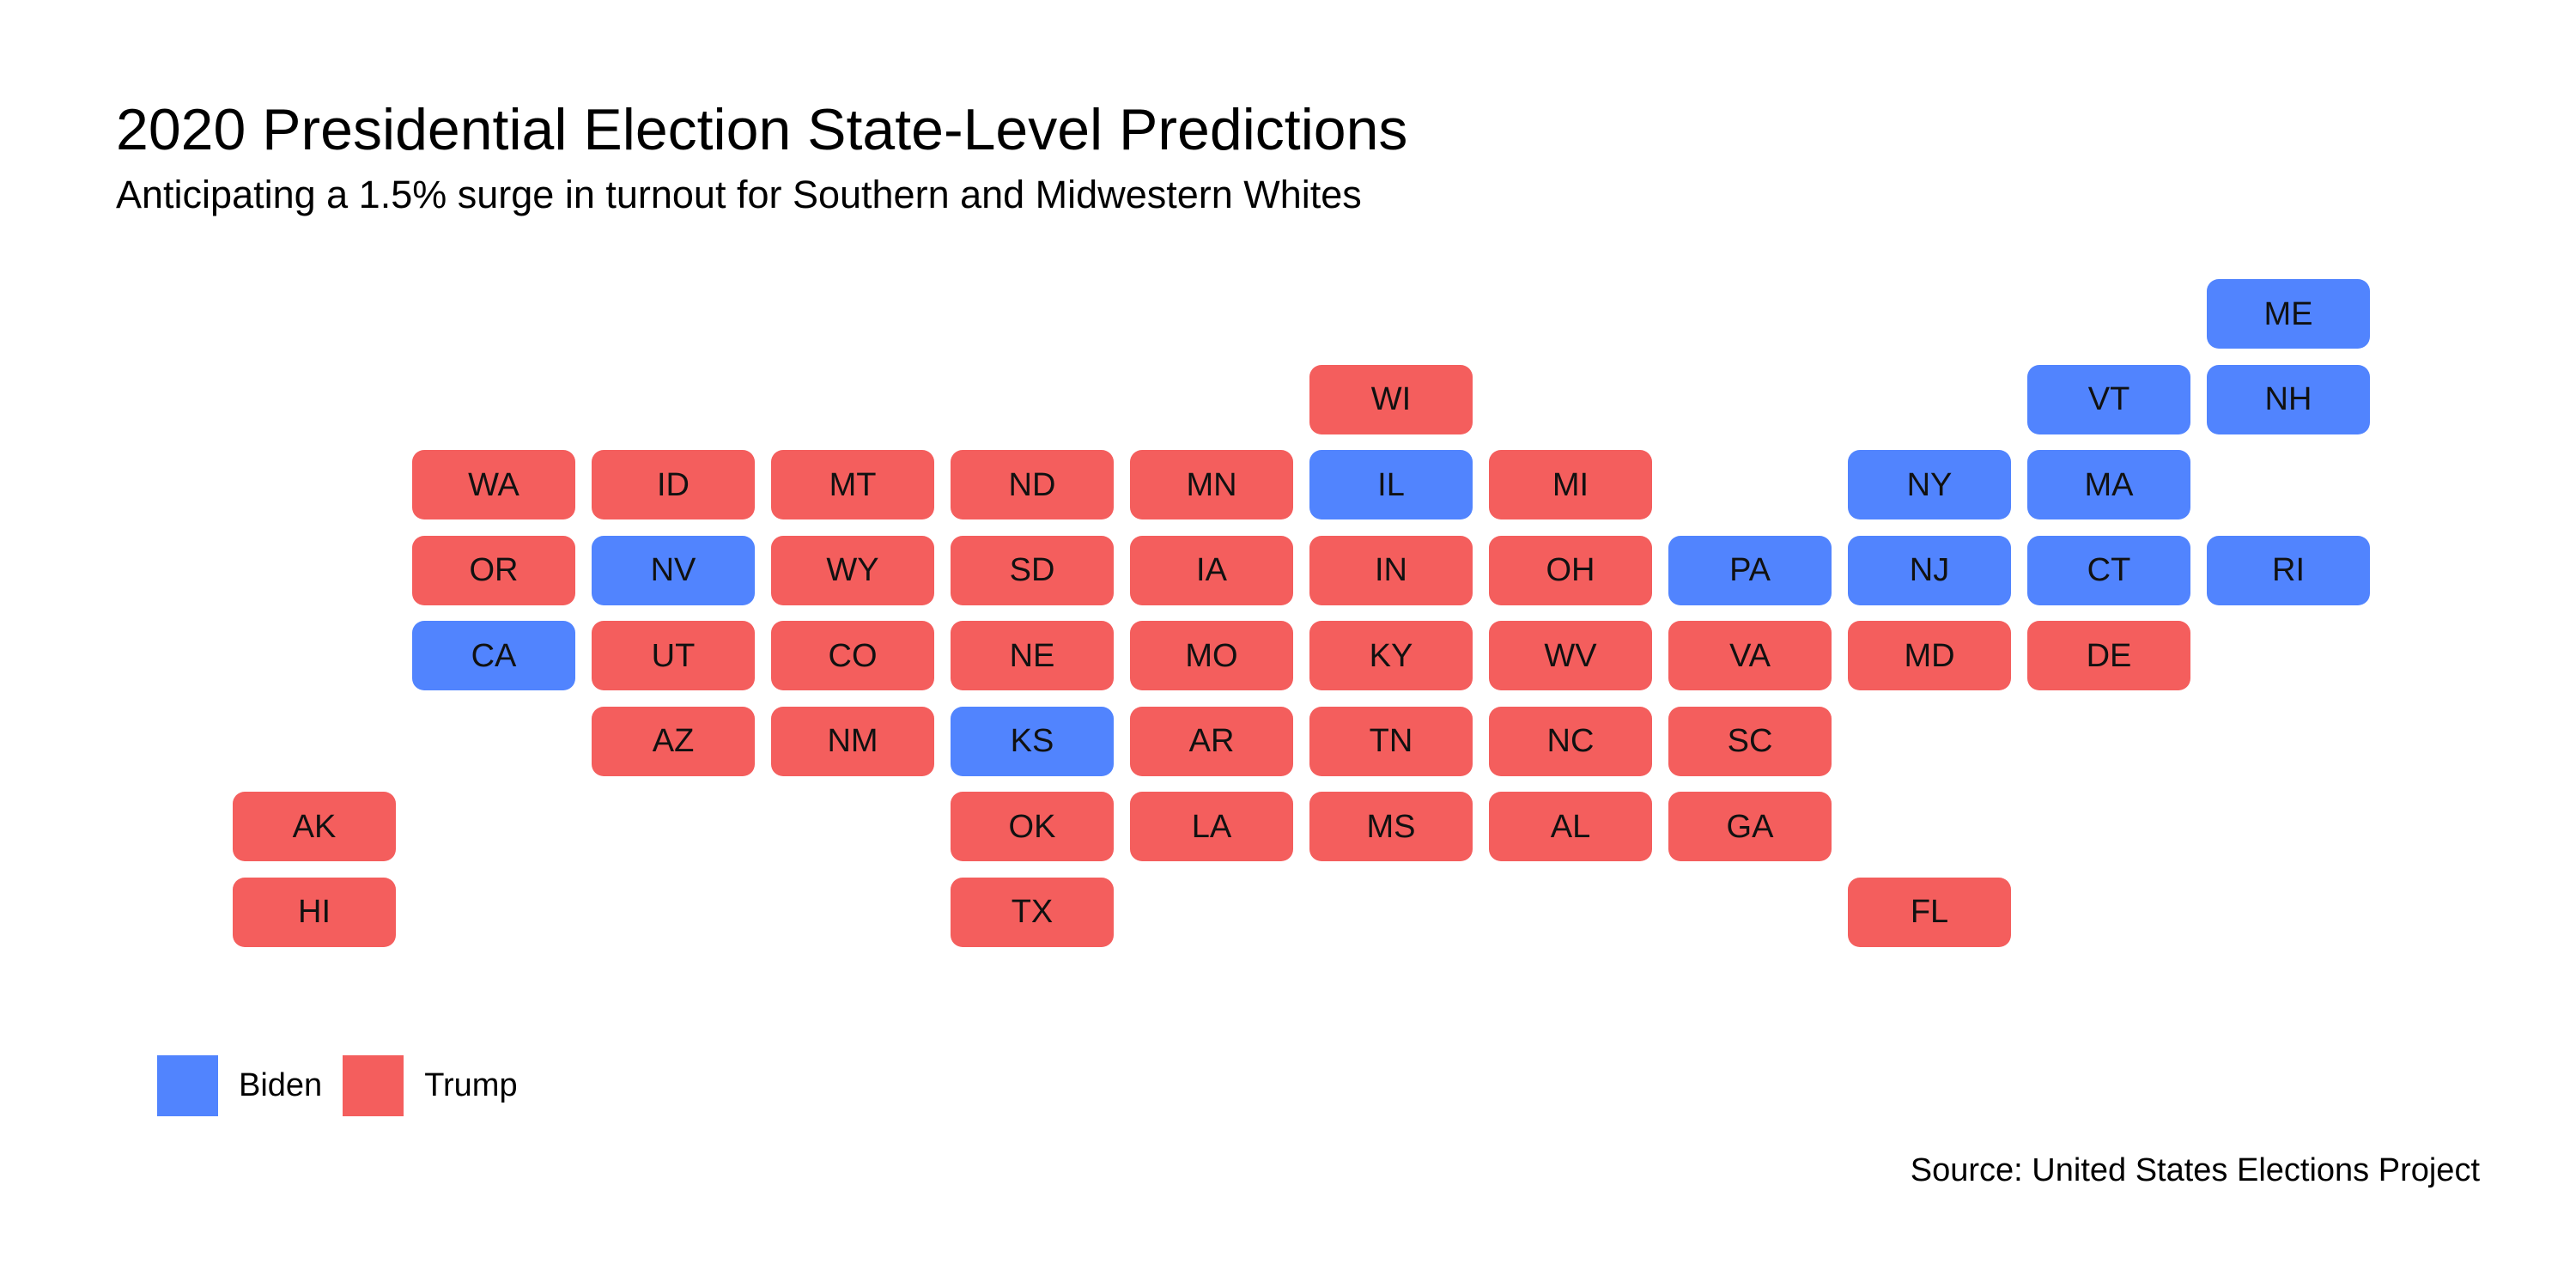 Image resolution: width=2576 pixels, height=1288 pixels. What do you see at coordinates (1391, 655) in the screenshot?
I see `state-tile-ky: KY` at bounding box center [1391, 655].